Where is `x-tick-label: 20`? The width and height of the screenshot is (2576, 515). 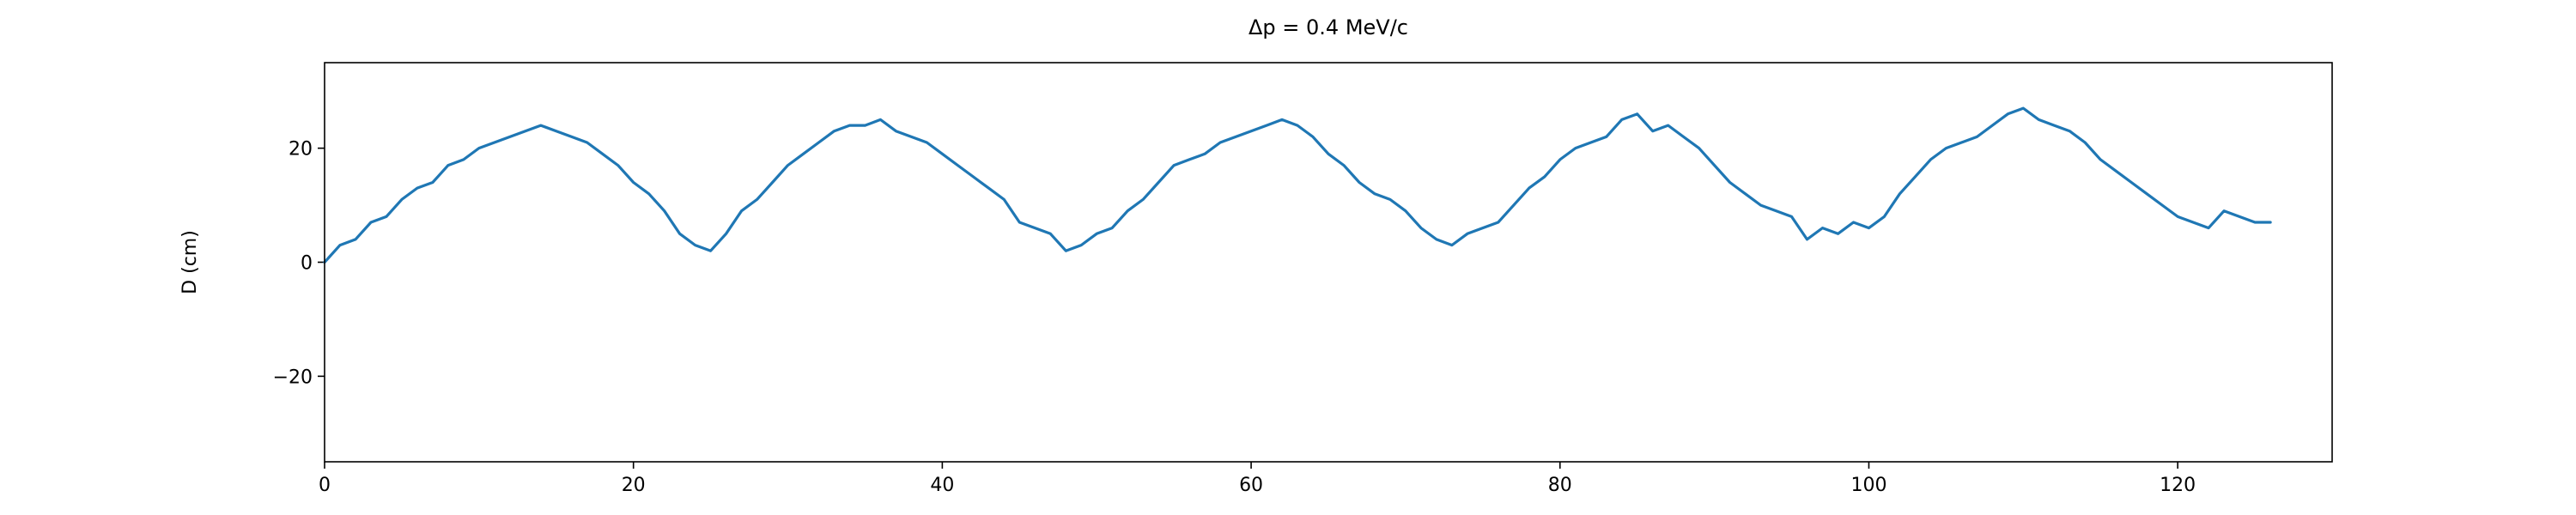
x-tick-label: 20 is located at coordinates (634, 485).